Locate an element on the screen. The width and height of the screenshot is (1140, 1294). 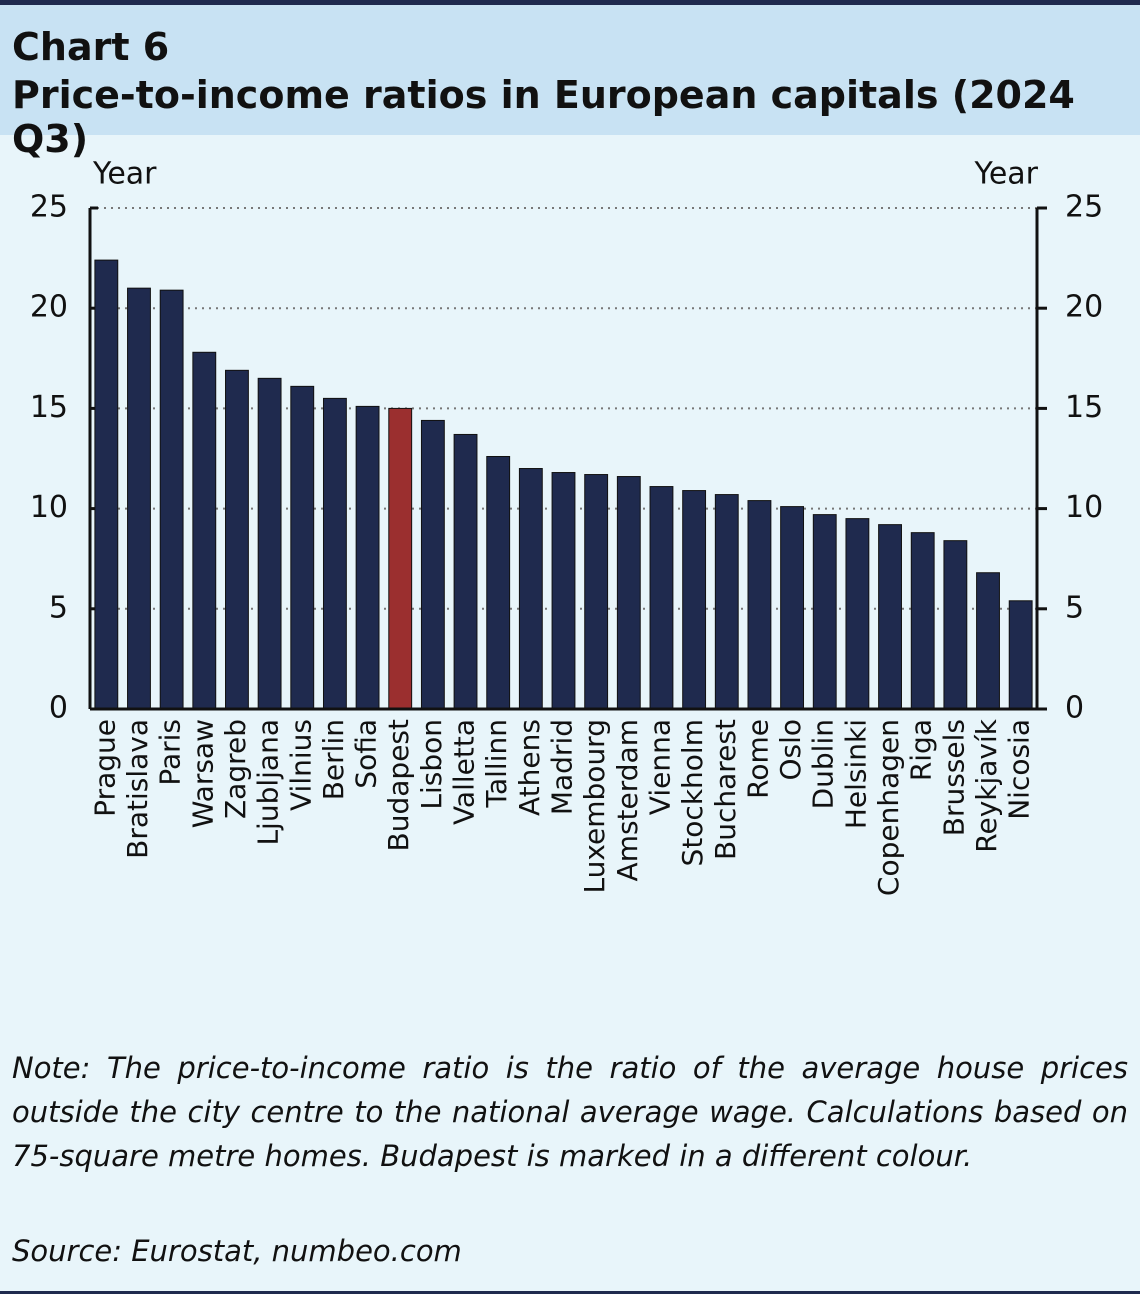
x-tick-label: Vilnius is located at coordinates (300, 765).